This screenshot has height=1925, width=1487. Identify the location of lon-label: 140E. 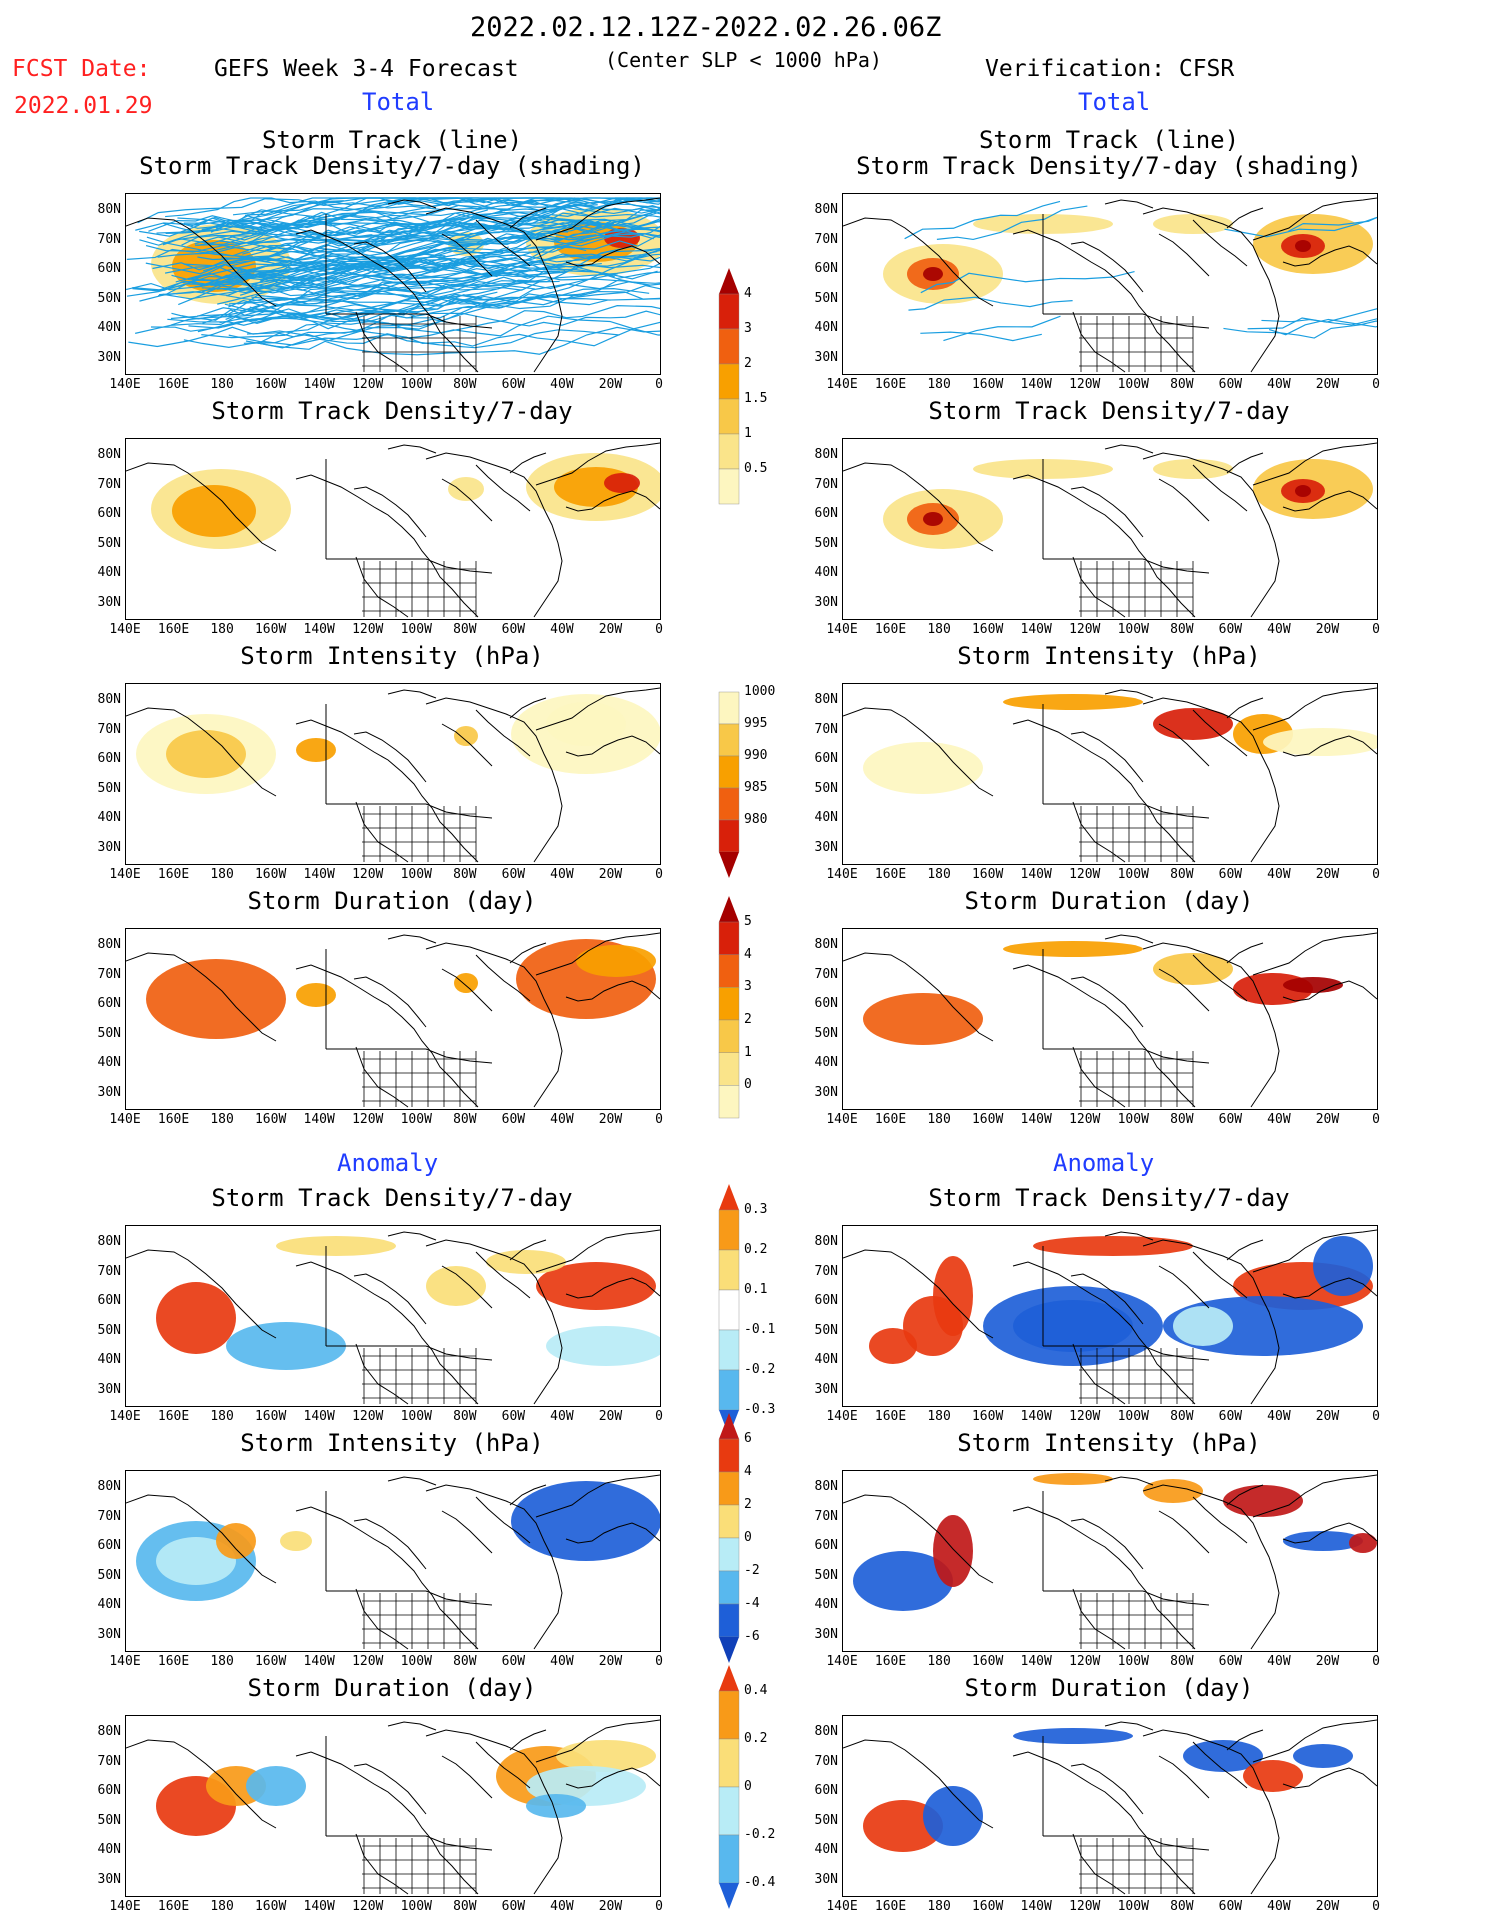
(125, 1906).